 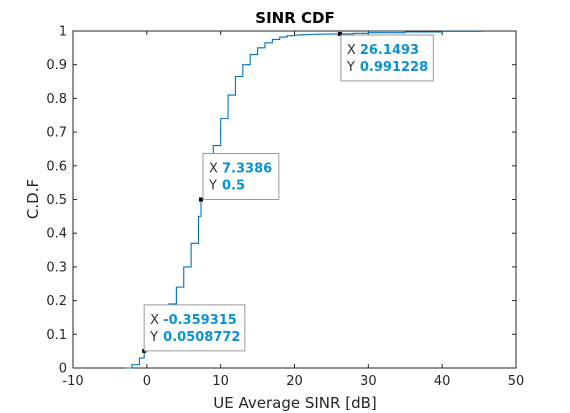 What do you see at coordinates (220, 381) in the screenshot?
I see `x-tick-label: 10` at bounding box center [220, 381].